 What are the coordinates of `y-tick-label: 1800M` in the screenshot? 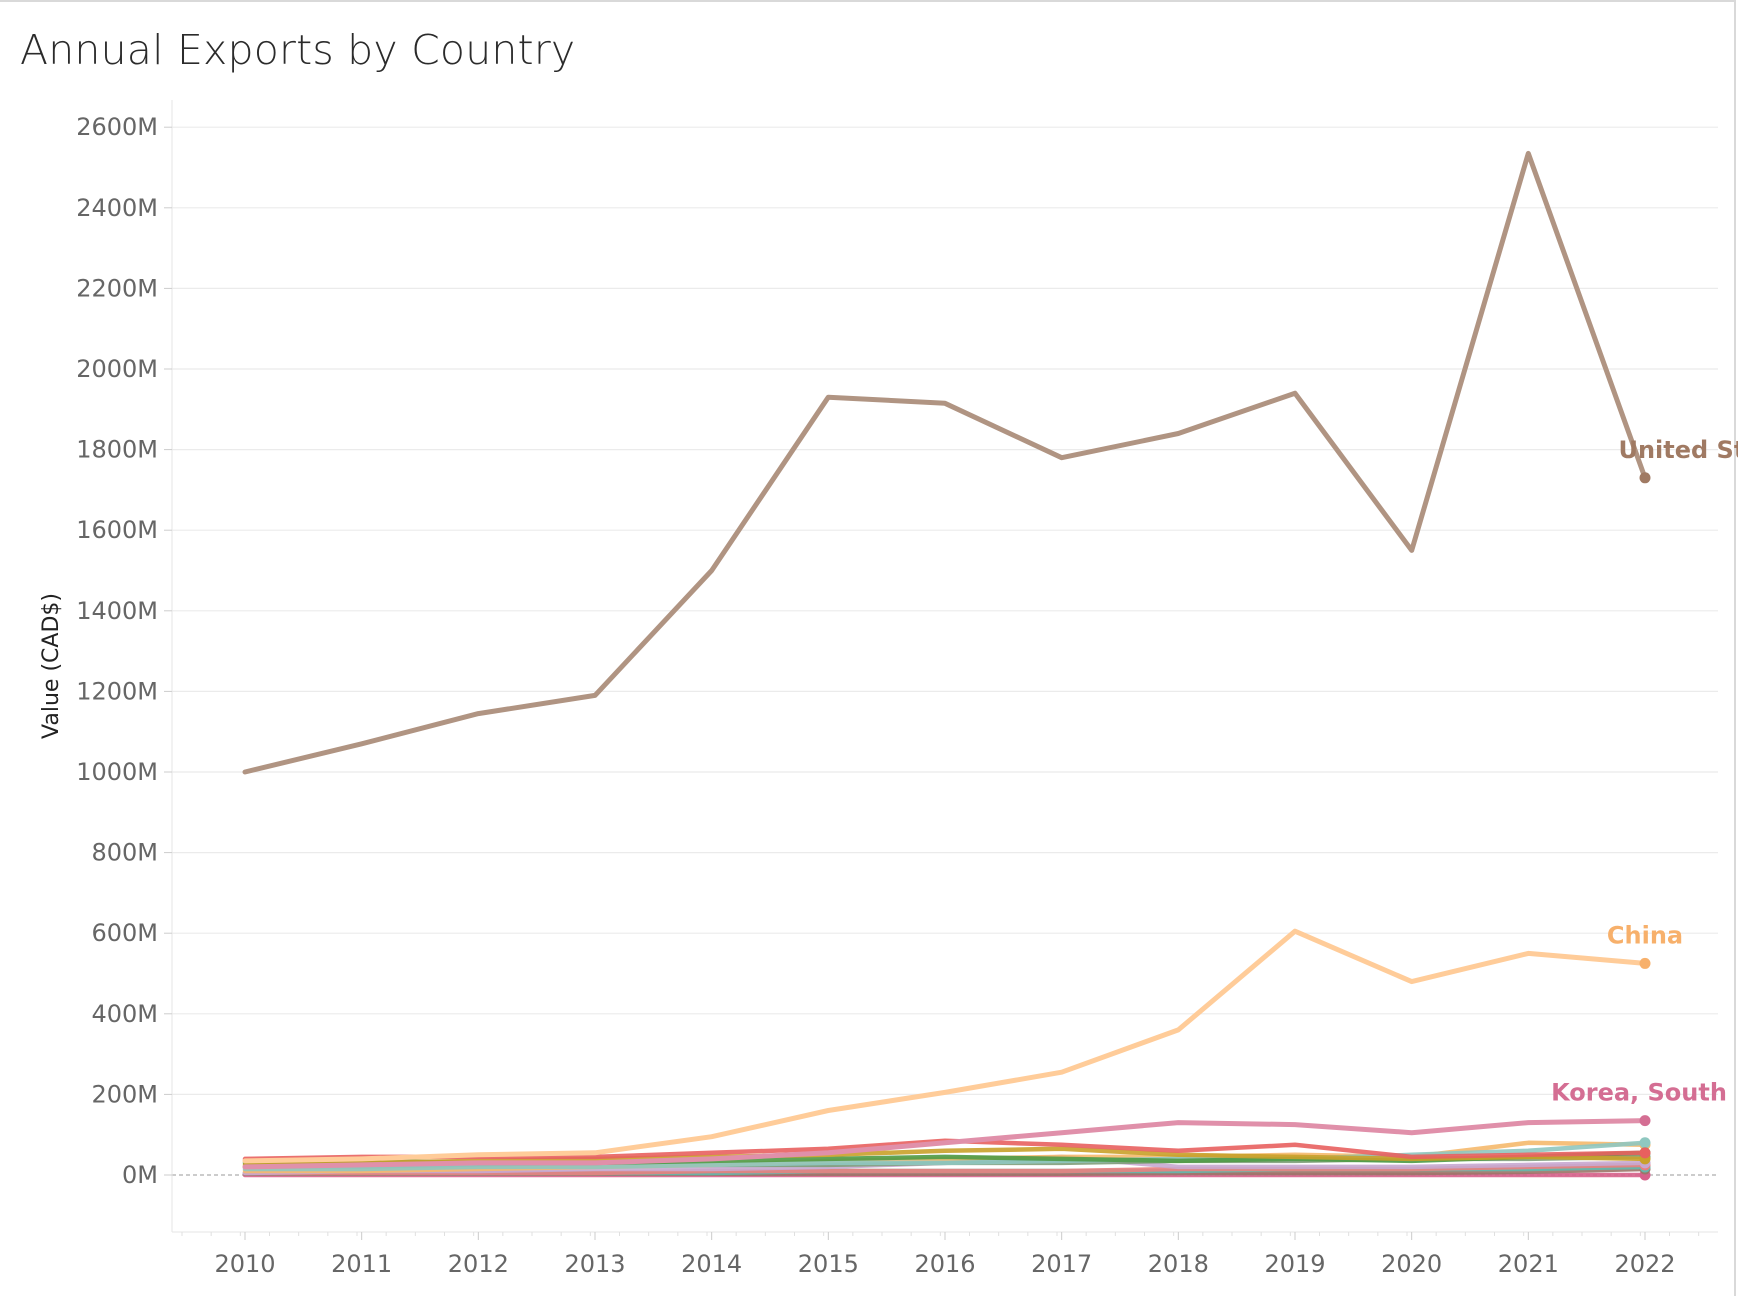 It's located at (117, 450).